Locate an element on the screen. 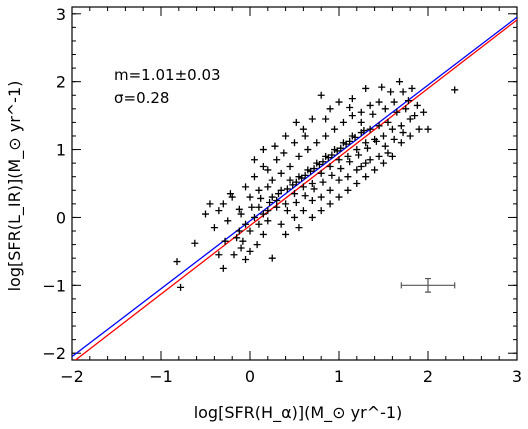 The height and width of the screenshot is (429, 528). y-tick-label: 3 is located at coordinates (61, 14).